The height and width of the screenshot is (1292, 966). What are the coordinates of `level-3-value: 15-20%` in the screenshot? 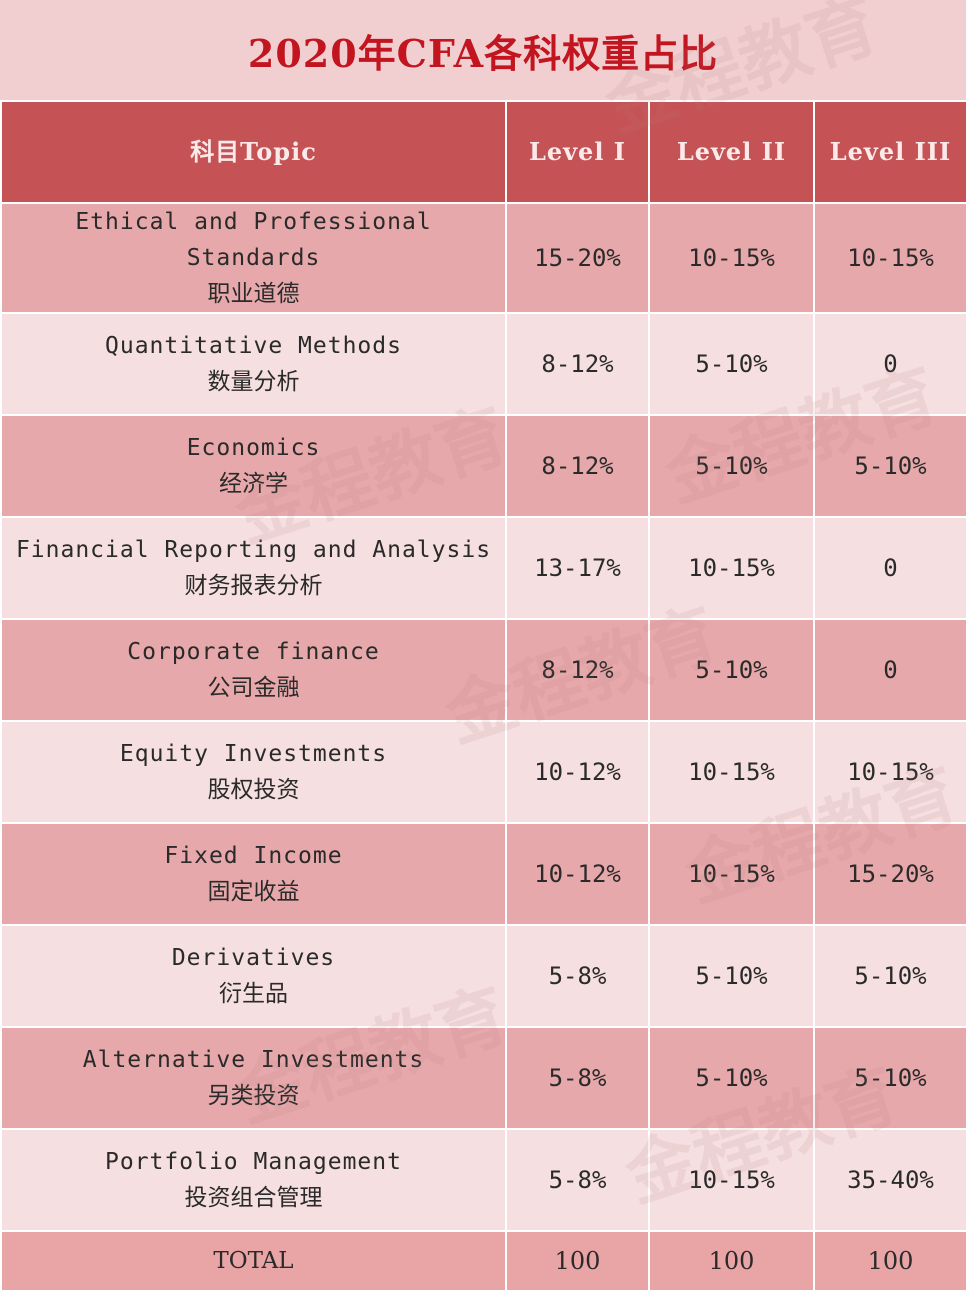 It's located at (889, 874).